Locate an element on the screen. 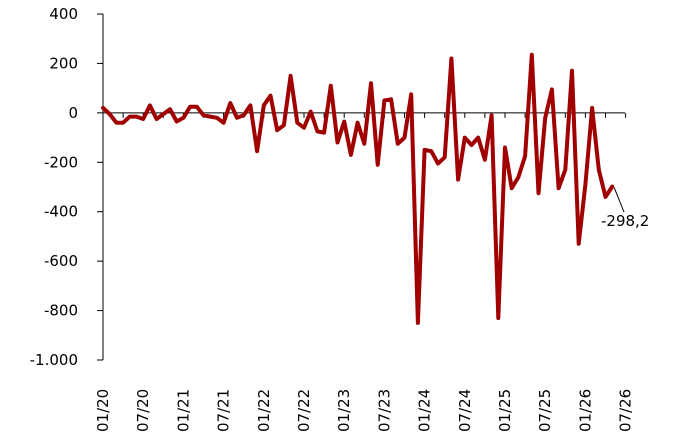 The image size is (684, 444). end-label-leader is located at coordinates (619, 200).